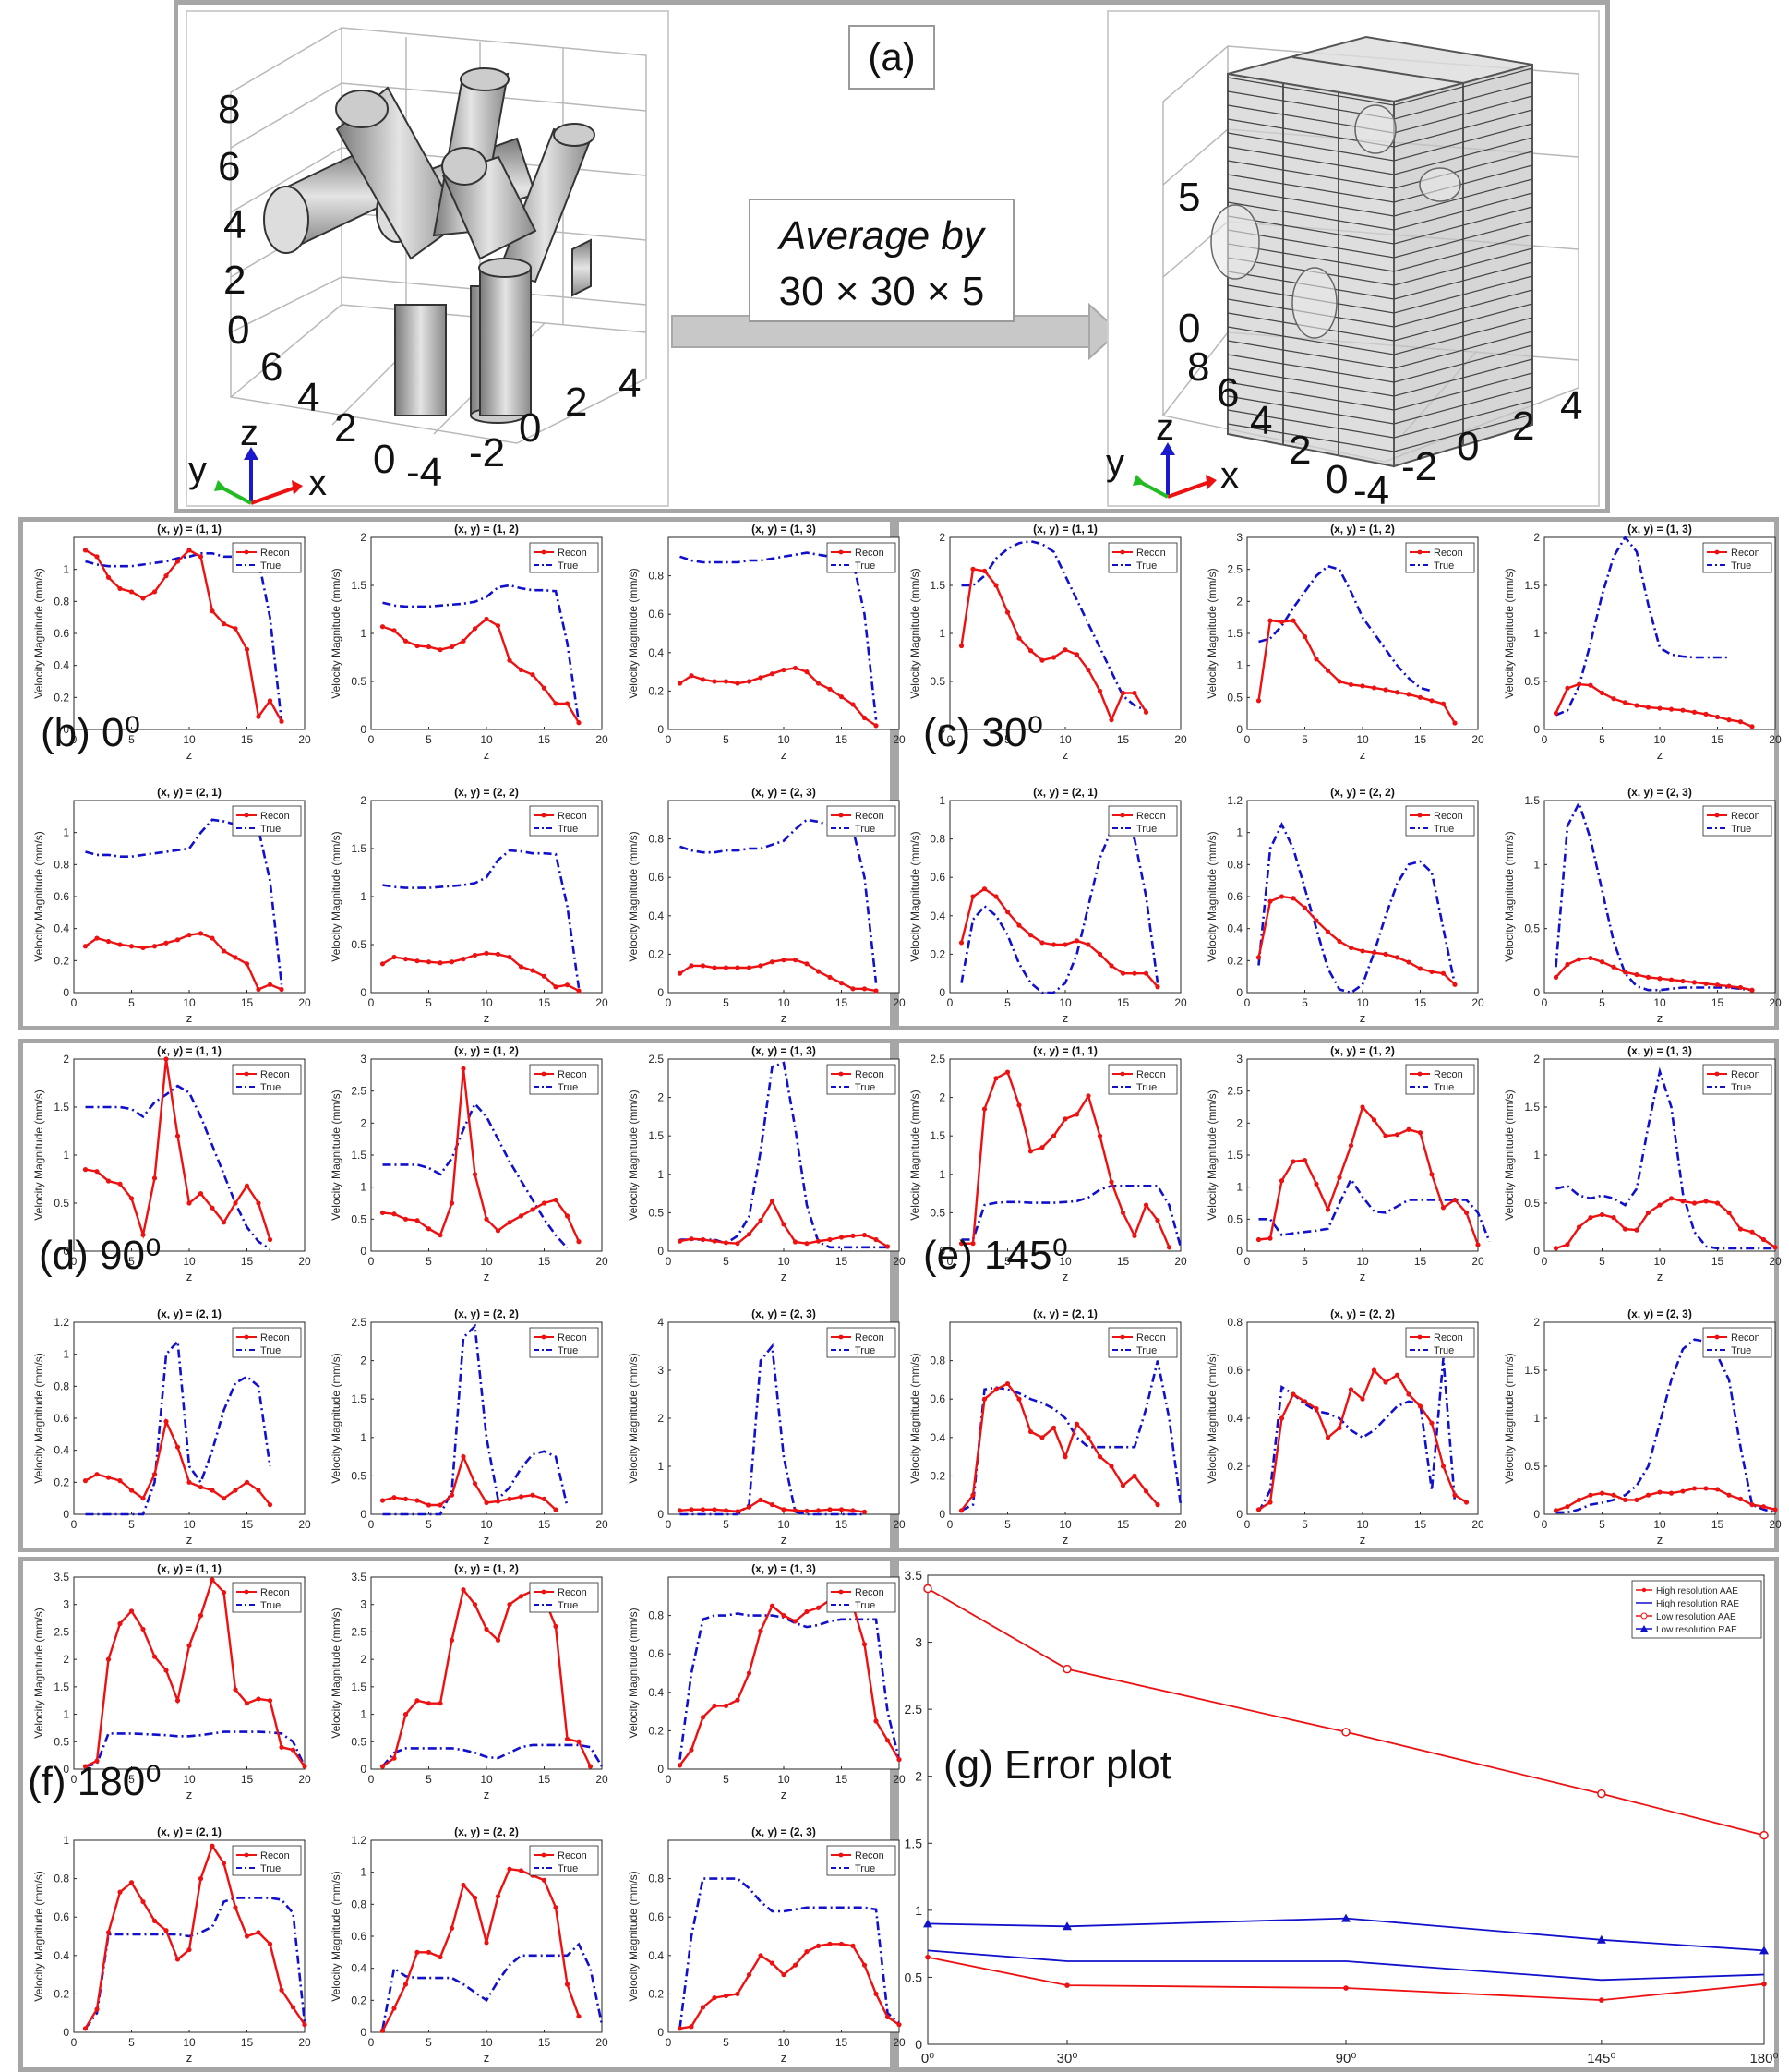  What do you see at coordinates (1696, 1630) in the screenshot?
I see `error-legend-label: Low resolution RAE` at bounding box center [1696, 1630].